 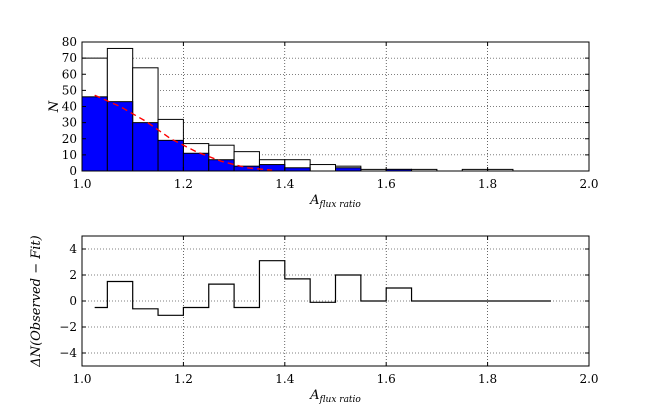 What do you see at coordinates (69, 139) in the screenshot?
I see `y-tick-label: 20` at bounding box center [69, 139].